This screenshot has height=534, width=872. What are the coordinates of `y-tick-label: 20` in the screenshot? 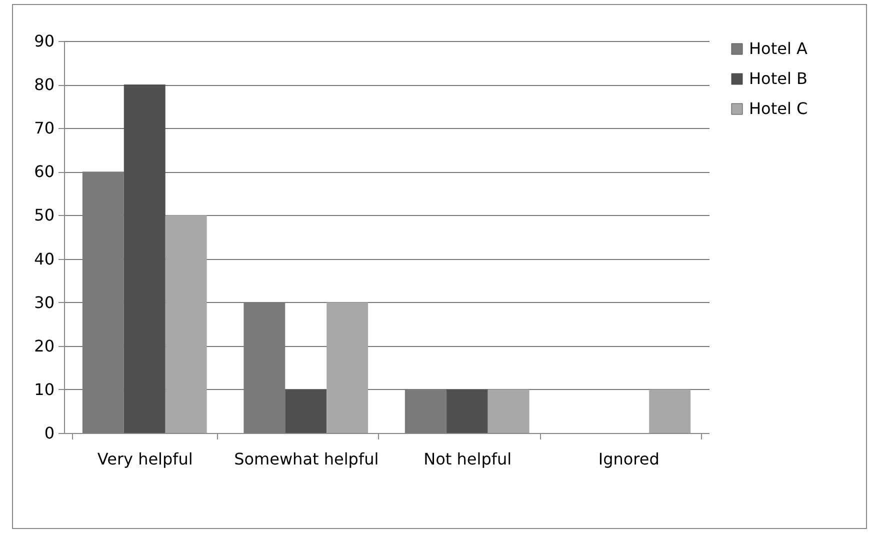 It's located at (44, 346).